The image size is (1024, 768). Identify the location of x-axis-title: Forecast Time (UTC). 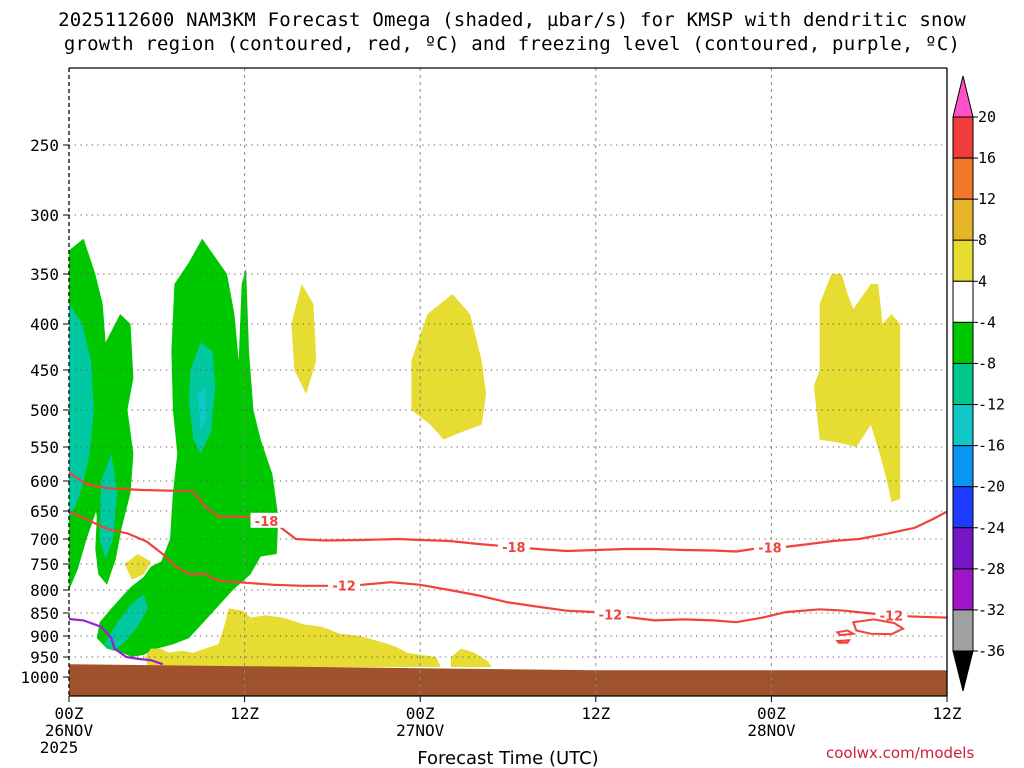
(507, 758).